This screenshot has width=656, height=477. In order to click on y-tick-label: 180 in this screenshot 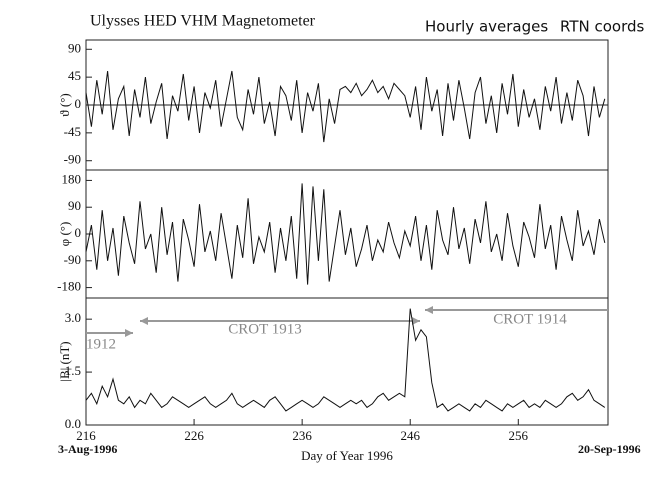, I will do `click(72, 178)`.